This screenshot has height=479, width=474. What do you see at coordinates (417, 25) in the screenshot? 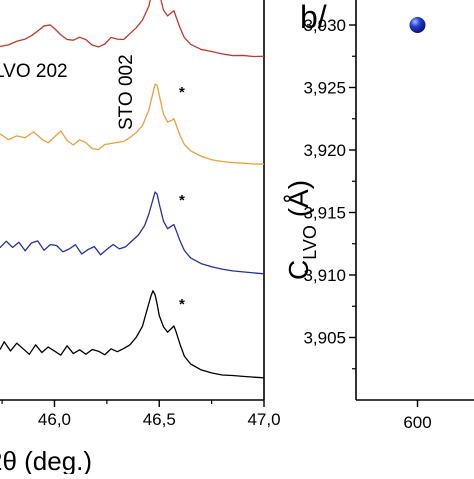
I see `panel-b-data-point` at bounding box center [417, 25].